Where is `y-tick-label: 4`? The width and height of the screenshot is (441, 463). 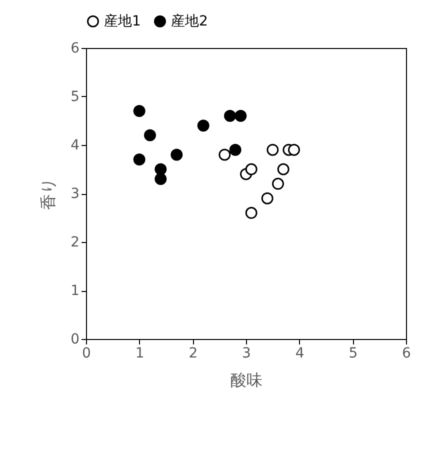 y-tick-label: 4 is located at coordinates (75, 146).